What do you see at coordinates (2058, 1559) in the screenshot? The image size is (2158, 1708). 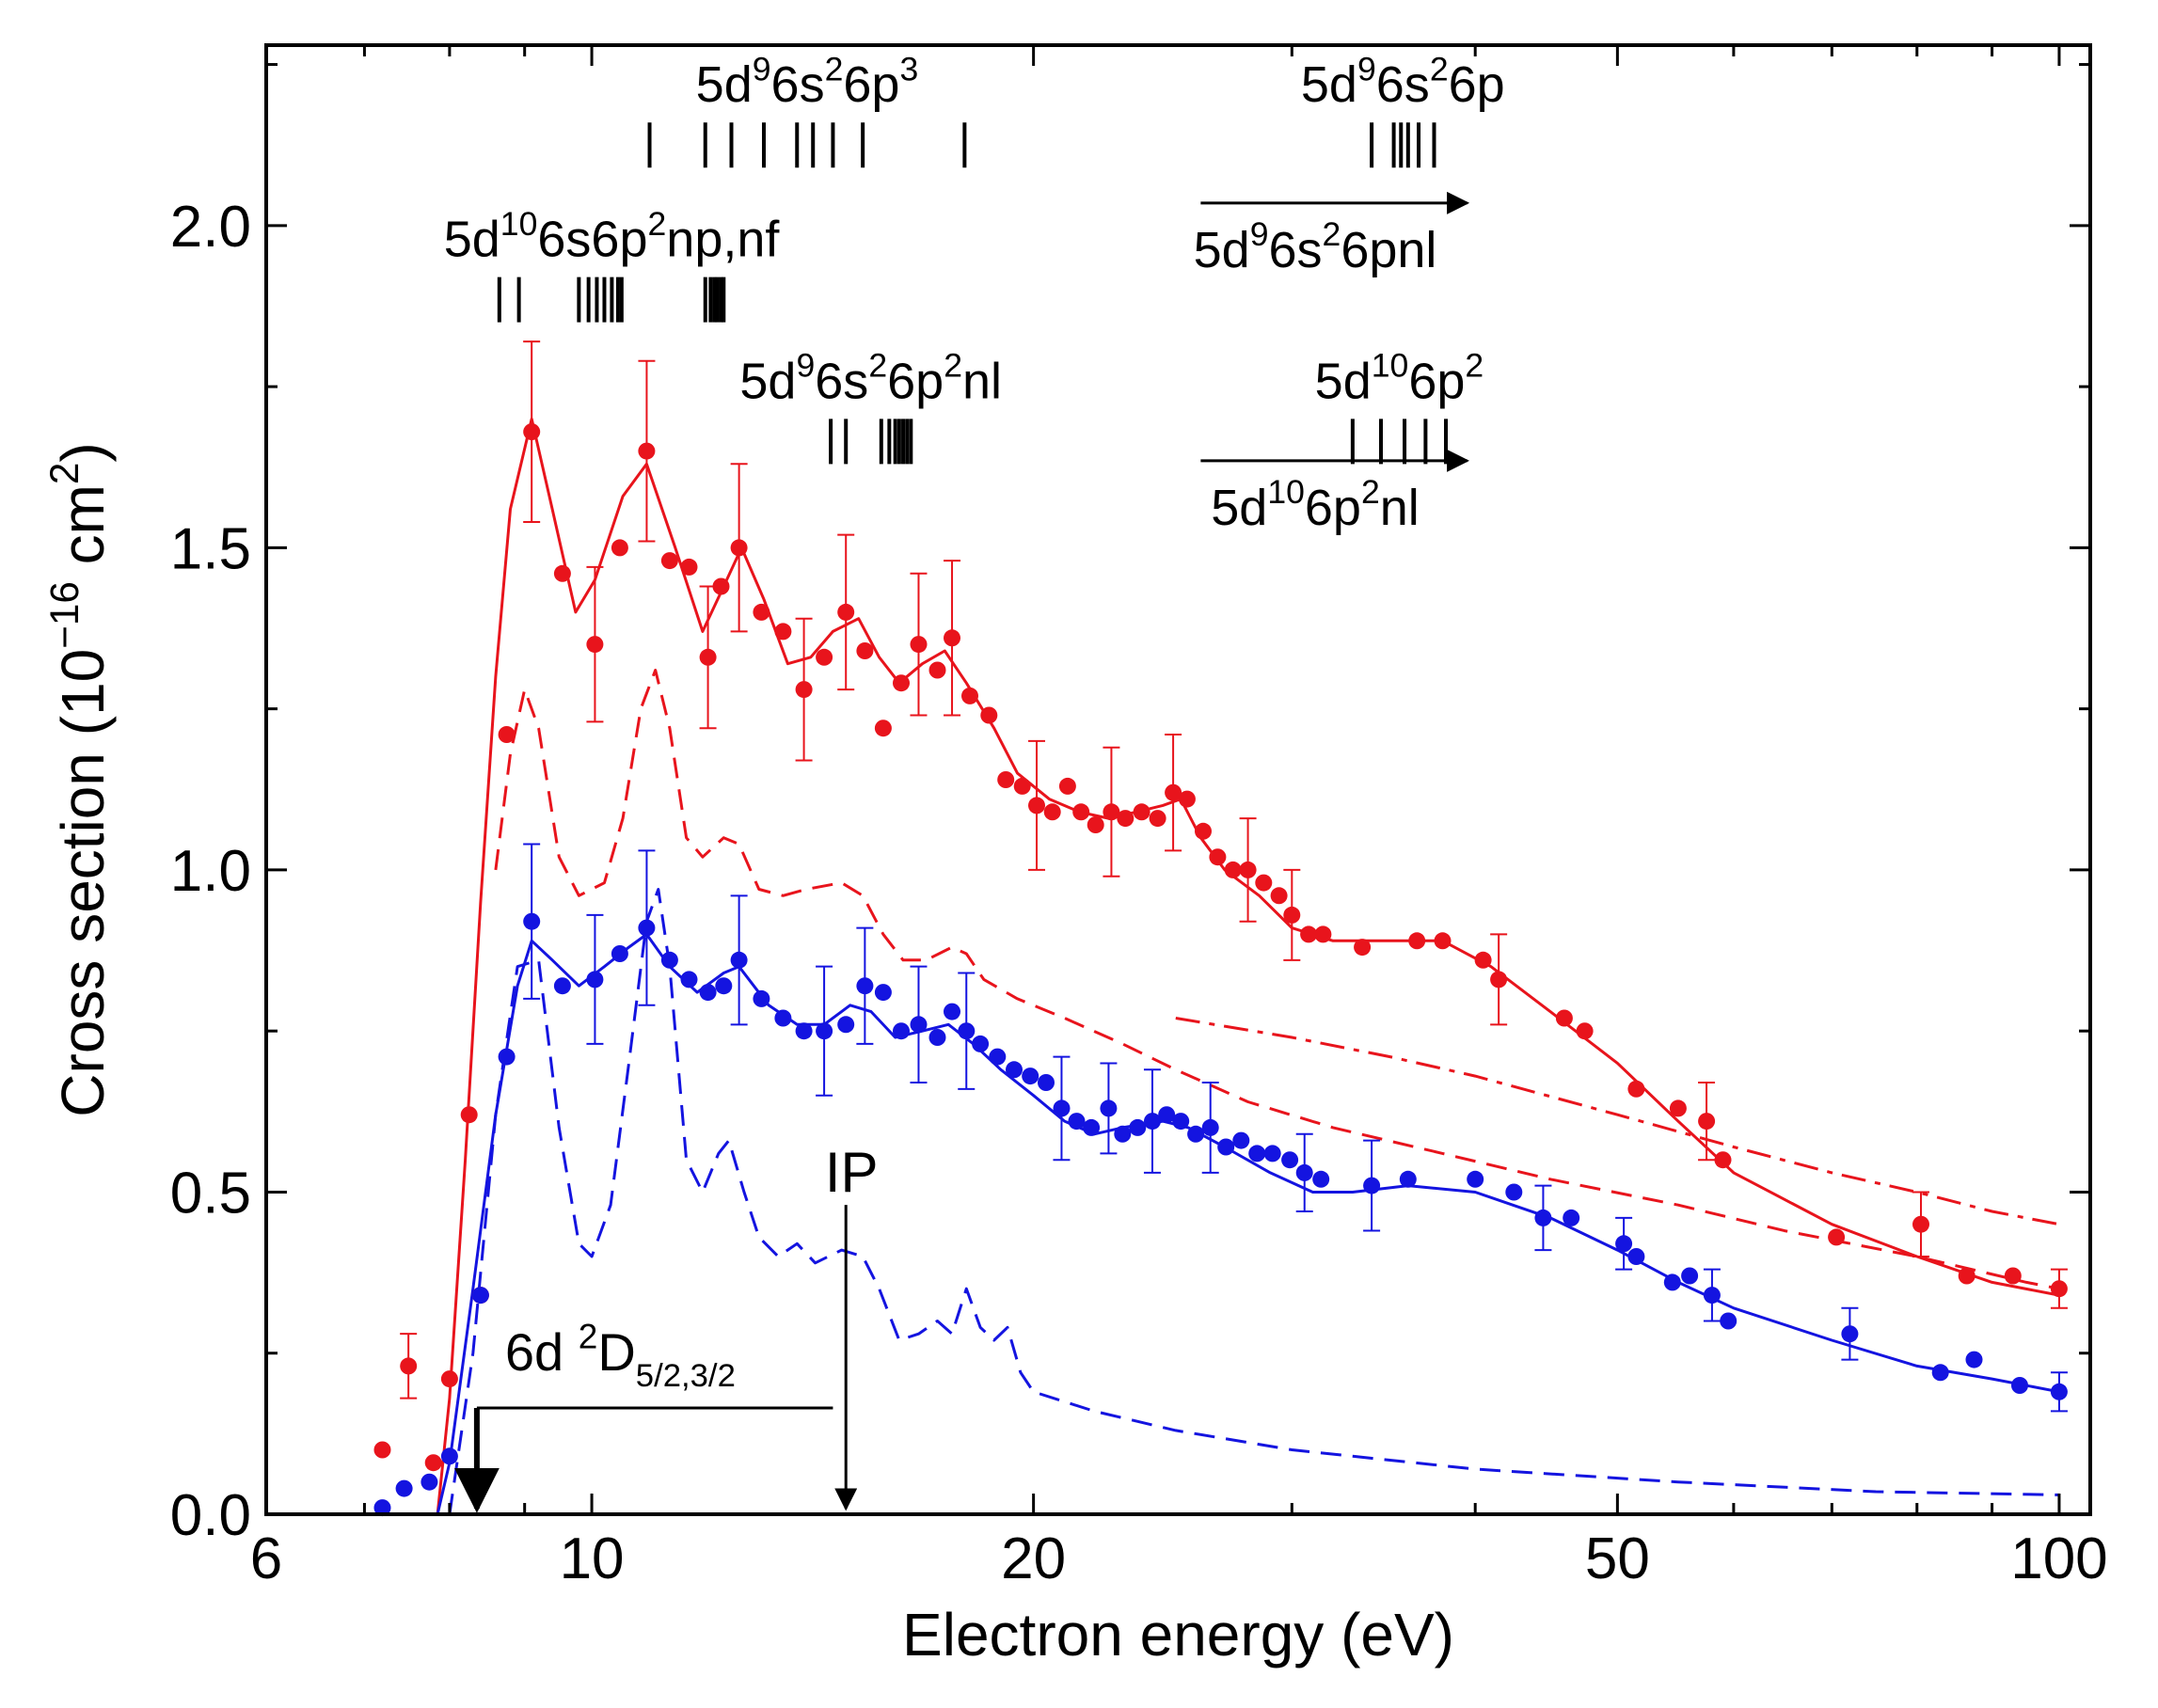 I see `x-tick-label: 100` at bounding box center [2058, 1559].